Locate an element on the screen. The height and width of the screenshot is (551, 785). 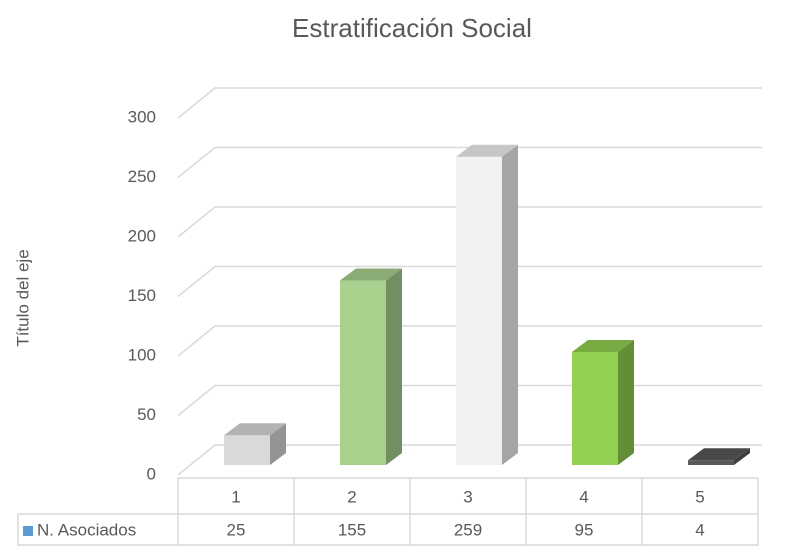
data-label: 4 is located at coordinates (699, 529).